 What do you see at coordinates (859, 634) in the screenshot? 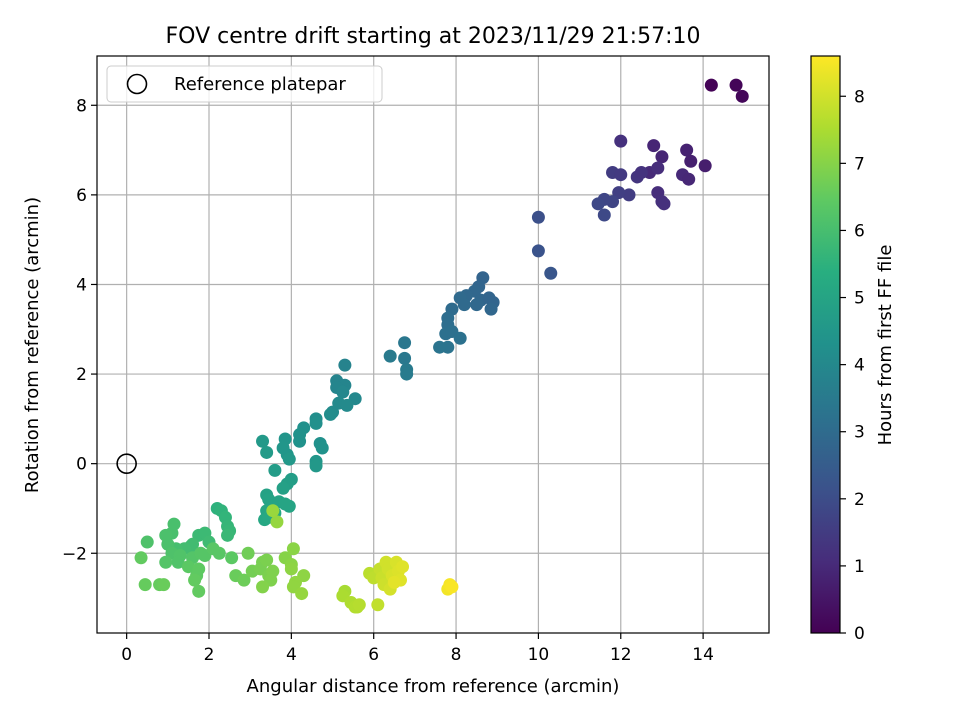
I see `colorbar-tick-label: 0` at bounding box center [859, 634].